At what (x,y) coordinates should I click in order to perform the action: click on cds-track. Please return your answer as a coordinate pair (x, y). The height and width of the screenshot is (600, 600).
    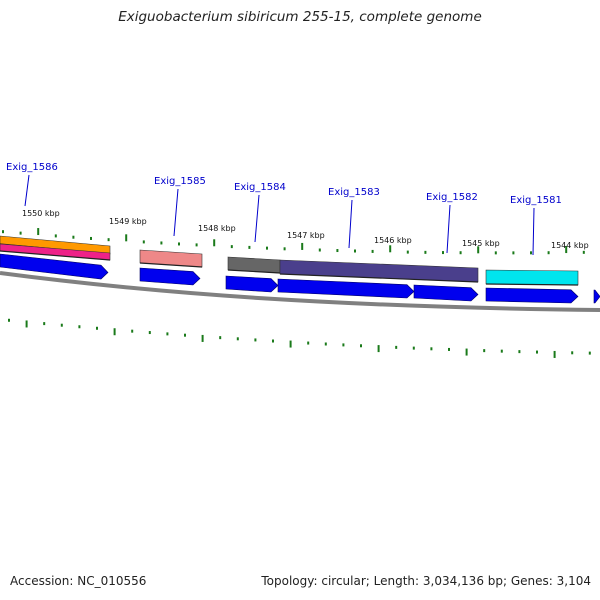
    Looking at the image, I should click on (300, 278).